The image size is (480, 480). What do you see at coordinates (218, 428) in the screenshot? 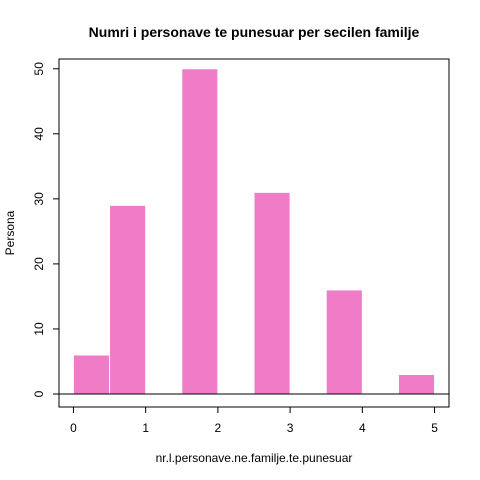
I see `x-tick-label-2: 2` at bounding box center [218, 428].